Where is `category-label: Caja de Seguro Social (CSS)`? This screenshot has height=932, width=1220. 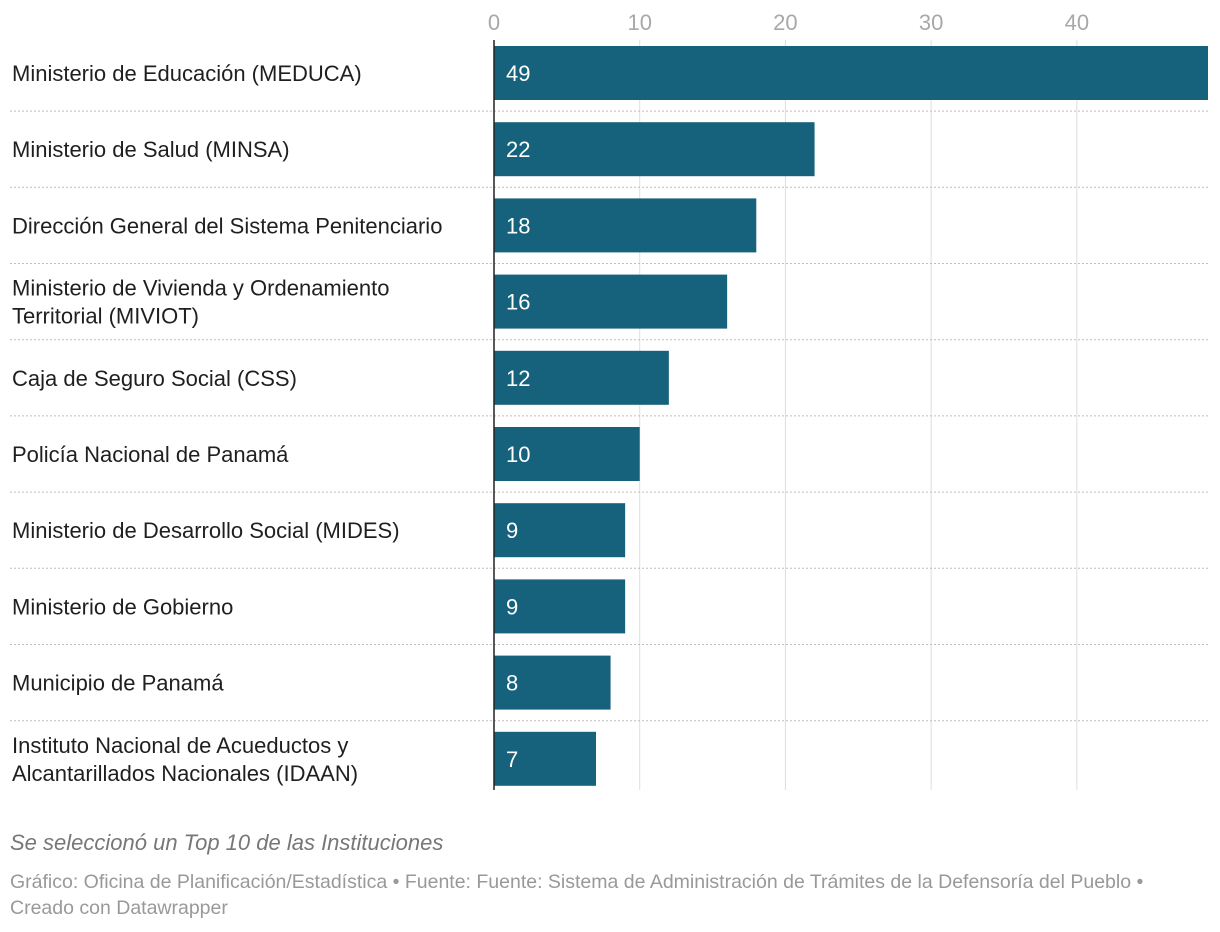 category-label: Caja de Seguro Social (CSS) is located at coordinates (154, 378).